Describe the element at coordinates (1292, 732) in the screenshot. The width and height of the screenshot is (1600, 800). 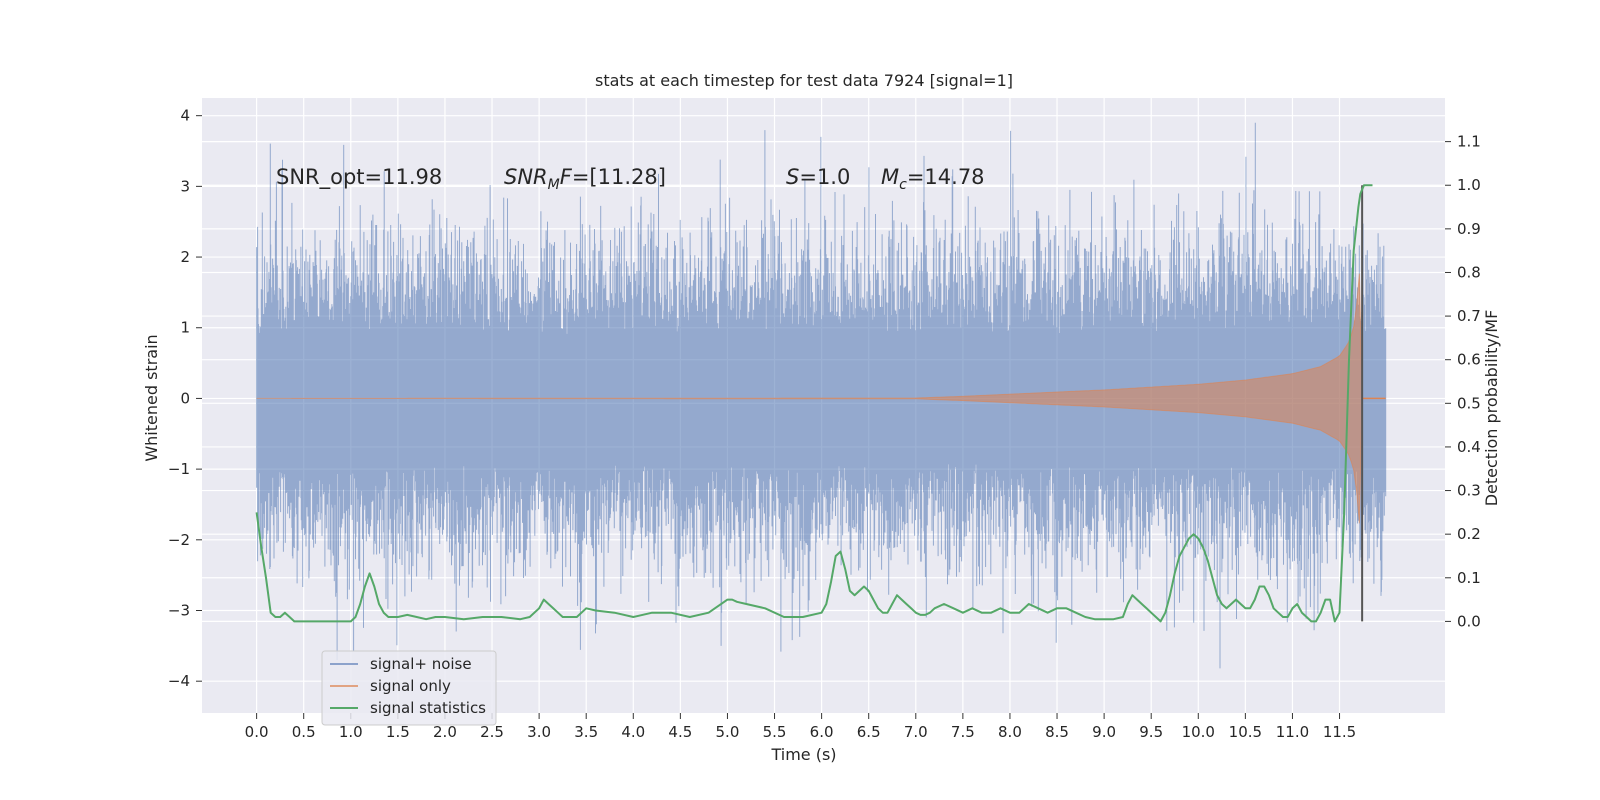
I see `x-tick-label: 11.0` at that location.